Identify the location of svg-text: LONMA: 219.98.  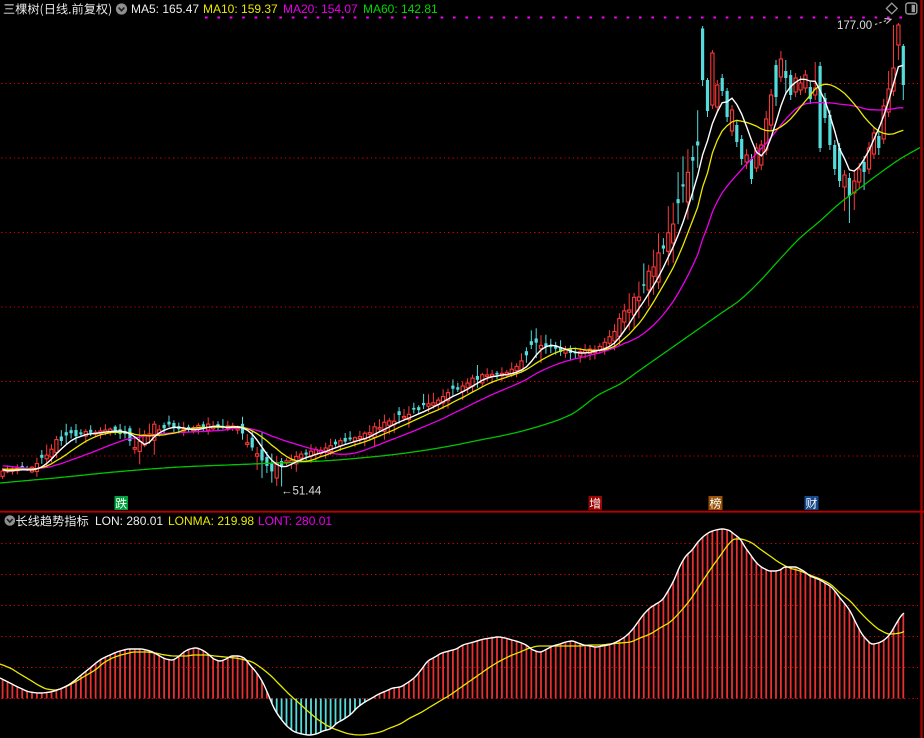
(211, 521).